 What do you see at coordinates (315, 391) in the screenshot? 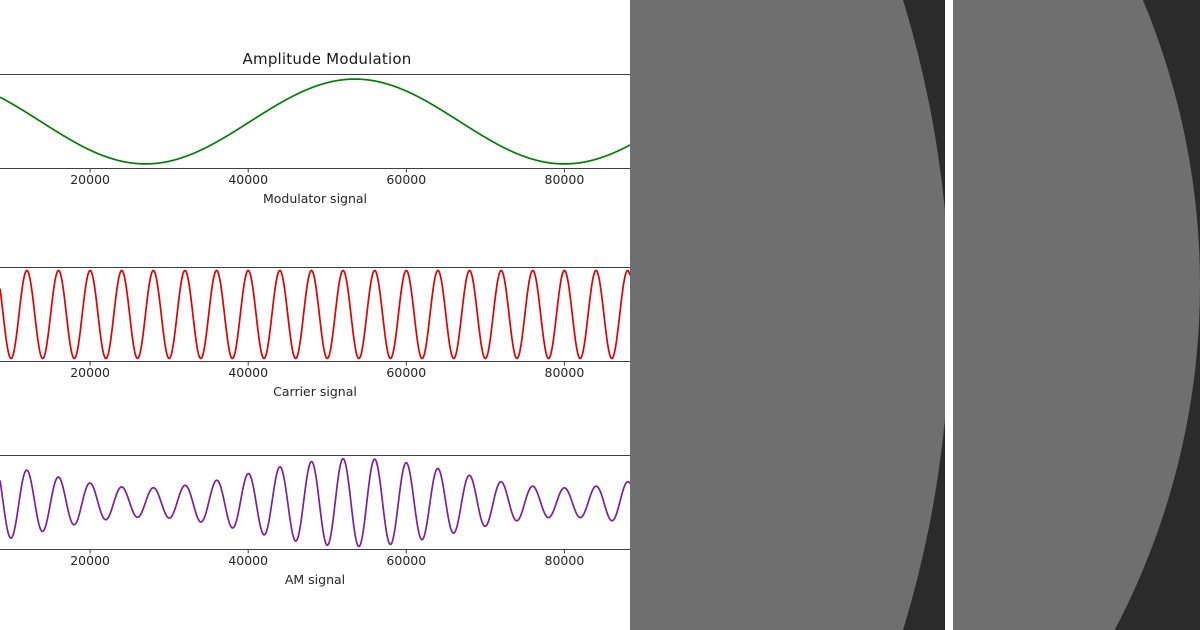
I see `carrier-xlabel: Carrier signal` at bounding box center [315, 391].